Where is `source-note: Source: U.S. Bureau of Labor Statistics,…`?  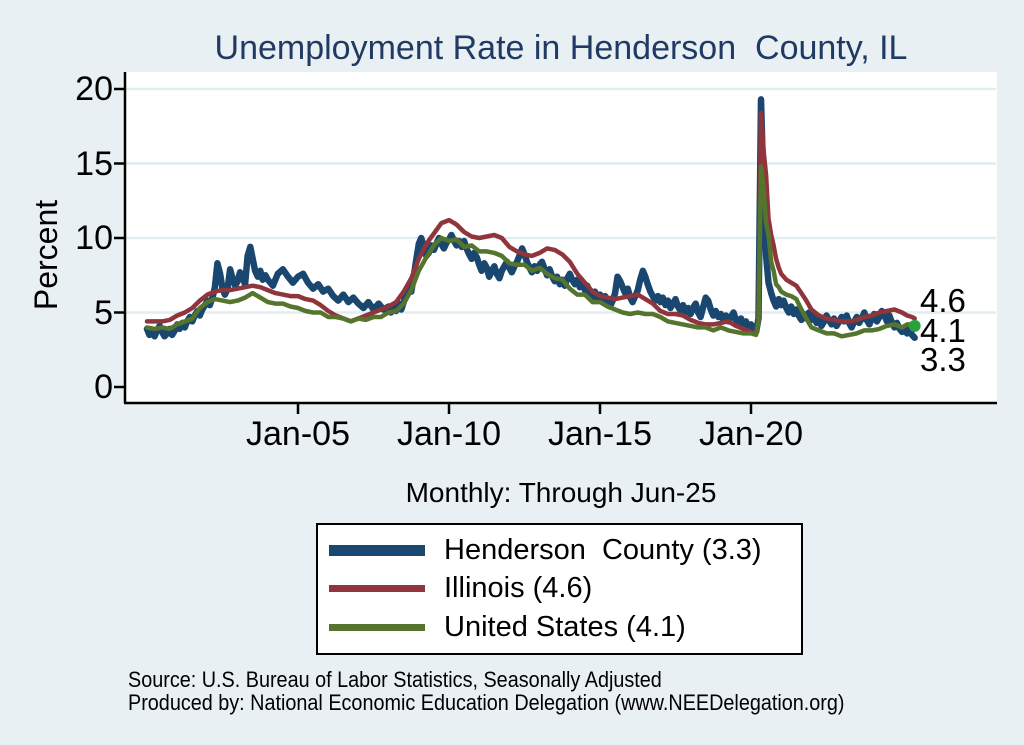 source-note: Source: U.S. Bureau of Labor Statistics,… is located at coordinates (395, 679).